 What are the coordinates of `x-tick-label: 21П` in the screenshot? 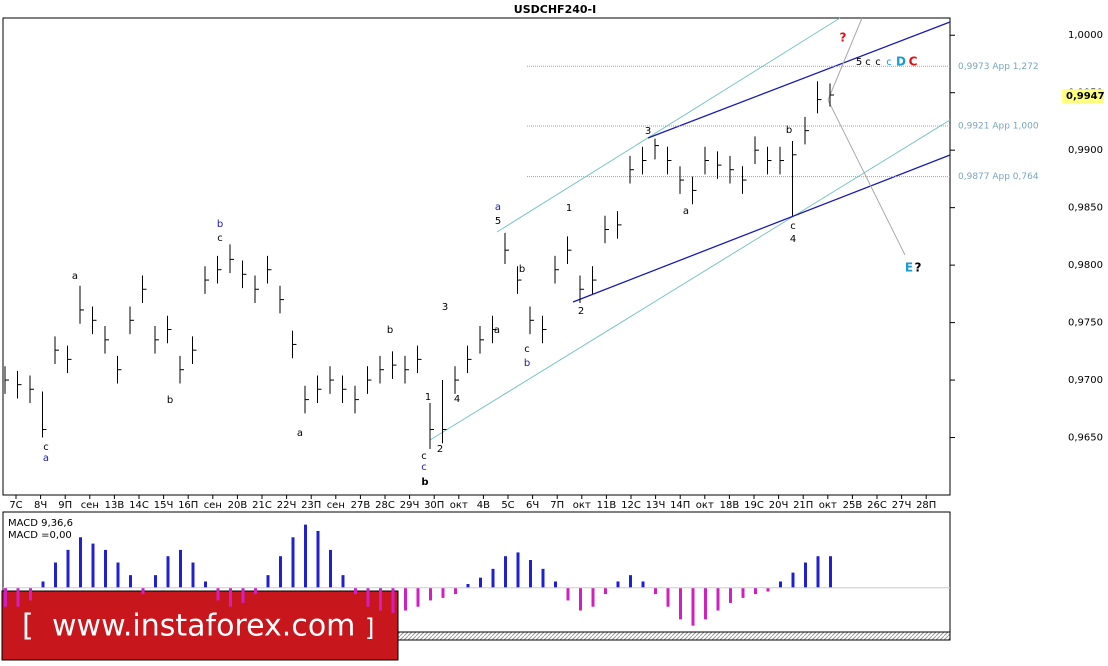 It's located at (803, 505).